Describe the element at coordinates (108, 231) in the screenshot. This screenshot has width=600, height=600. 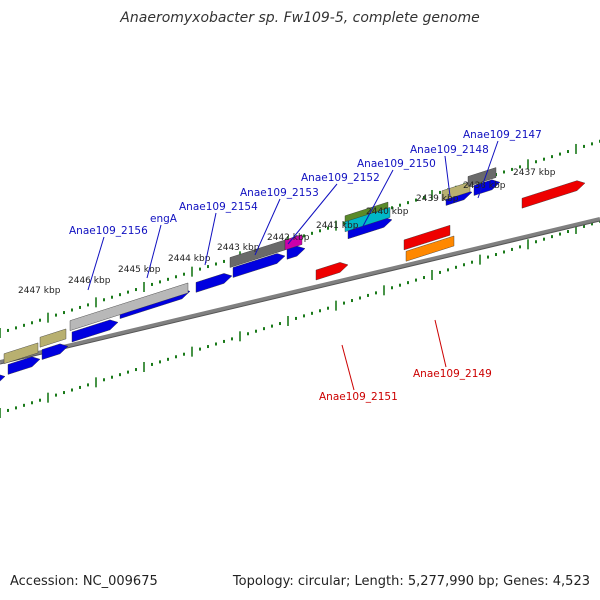
I see `gene-label: Anae109_2156` at that location.